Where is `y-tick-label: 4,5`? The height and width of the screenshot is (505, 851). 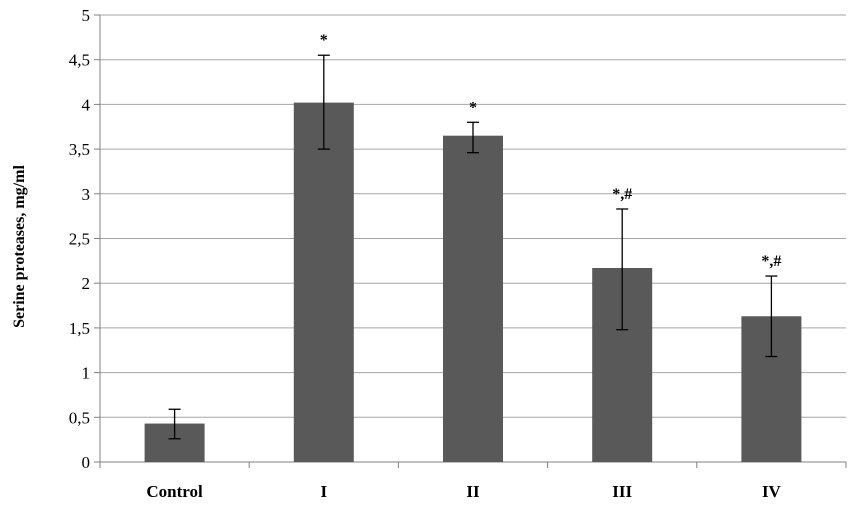 y-tick-label: 4,5 is located at coordinates (79, 60).